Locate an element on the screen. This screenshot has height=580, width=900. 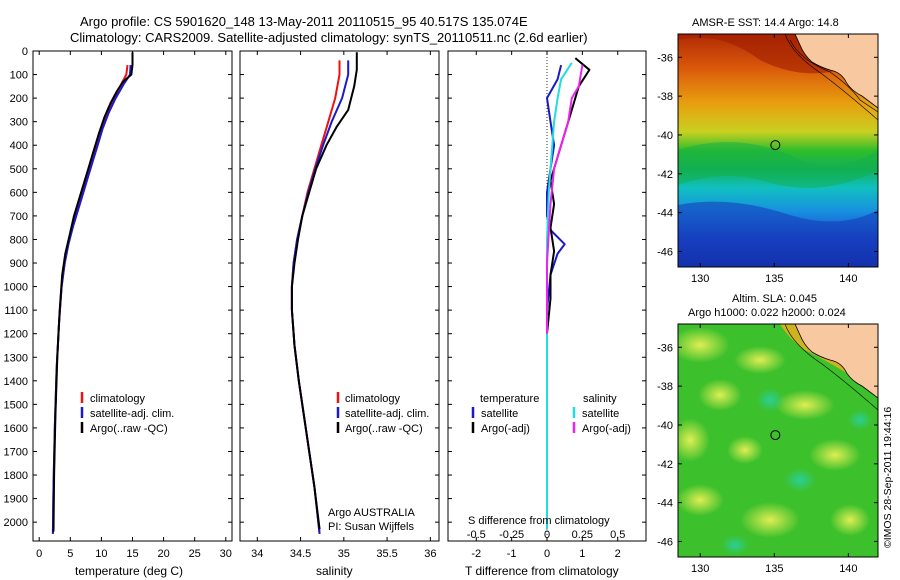
x-tick-label: 2 is located at coordinates (618, 554).